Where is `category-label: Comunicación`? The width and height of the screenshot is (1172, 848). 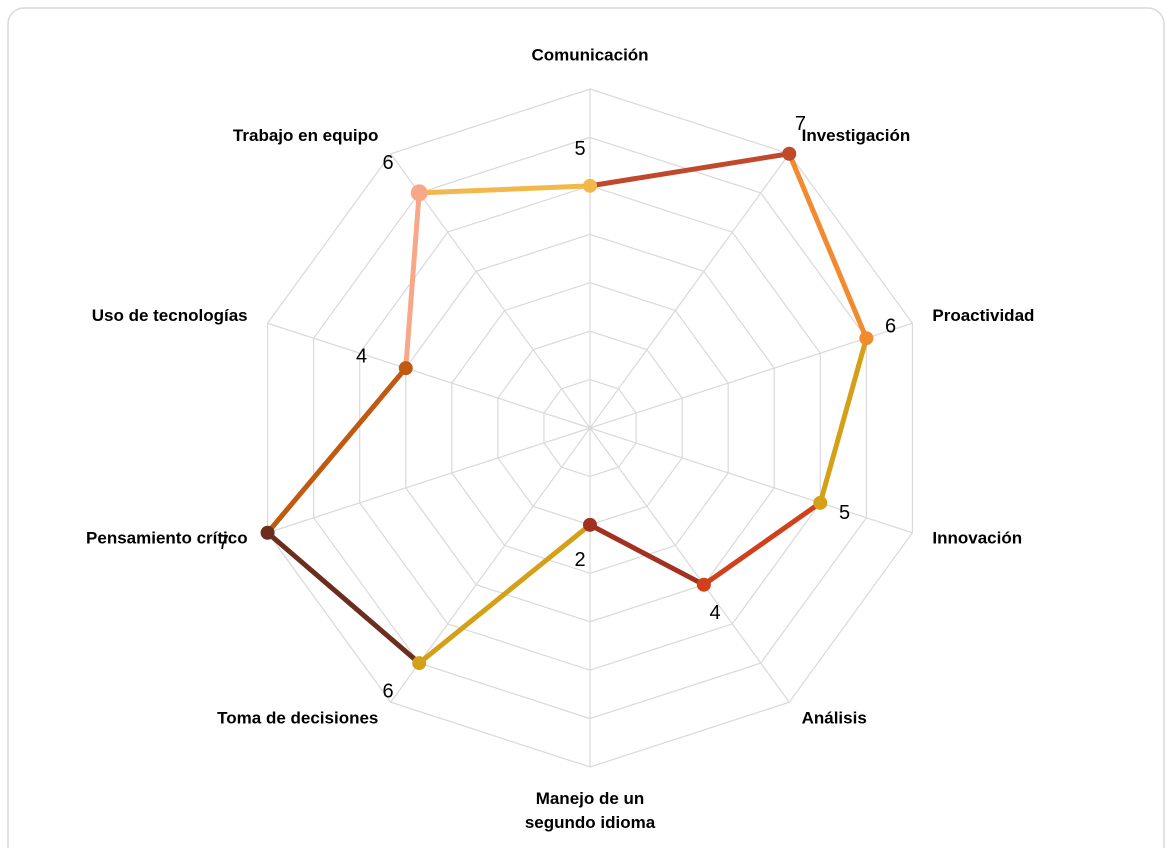
category-label: Comunicación is located at coordinates (589, 54).